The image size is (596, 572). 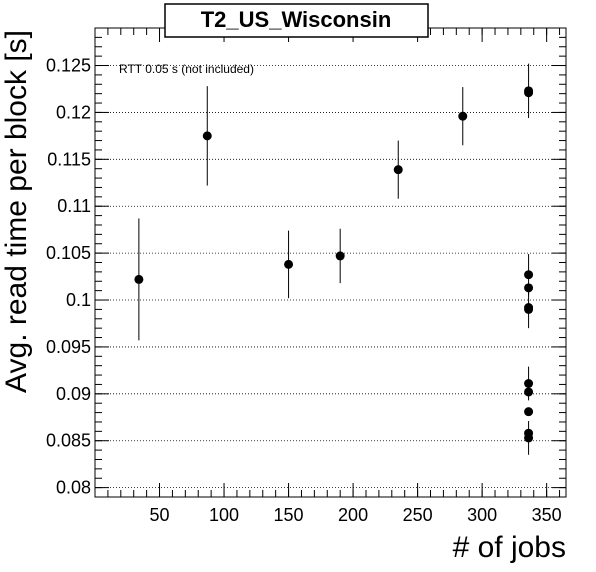 I want to click on x-tick-label: 100, so click(x=224, y=515).